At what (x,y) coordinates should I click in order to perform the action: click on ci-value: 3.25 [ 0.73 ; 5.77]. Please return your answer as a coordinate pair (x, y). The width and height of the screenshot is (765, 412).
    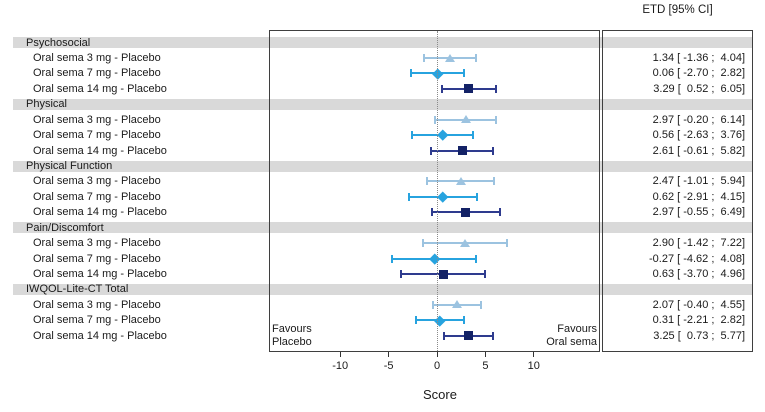
    Looking at the image, I should click on (699, 335).